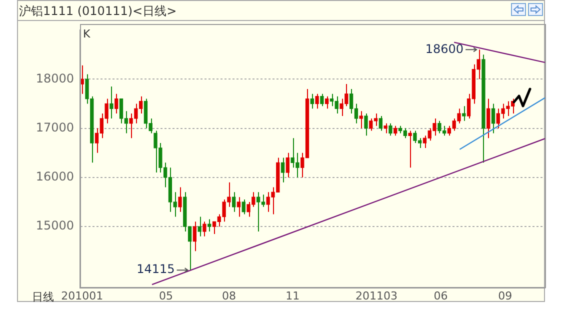  I want to click on y-tick-label: 17000, so click(55, 127).